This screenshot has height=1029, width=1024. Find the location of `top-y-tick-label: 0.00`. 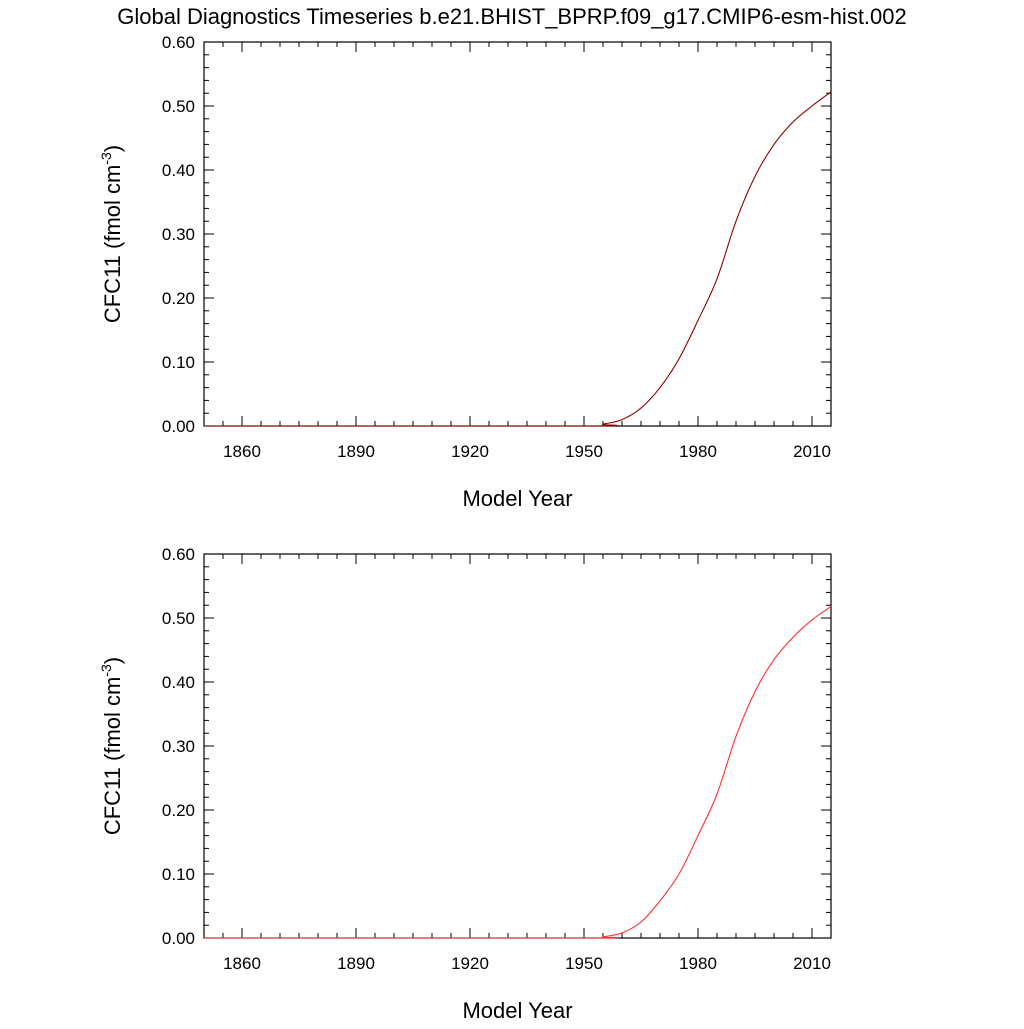

top-y-tick-label: 0.00 is located at coordinates (178, 426).